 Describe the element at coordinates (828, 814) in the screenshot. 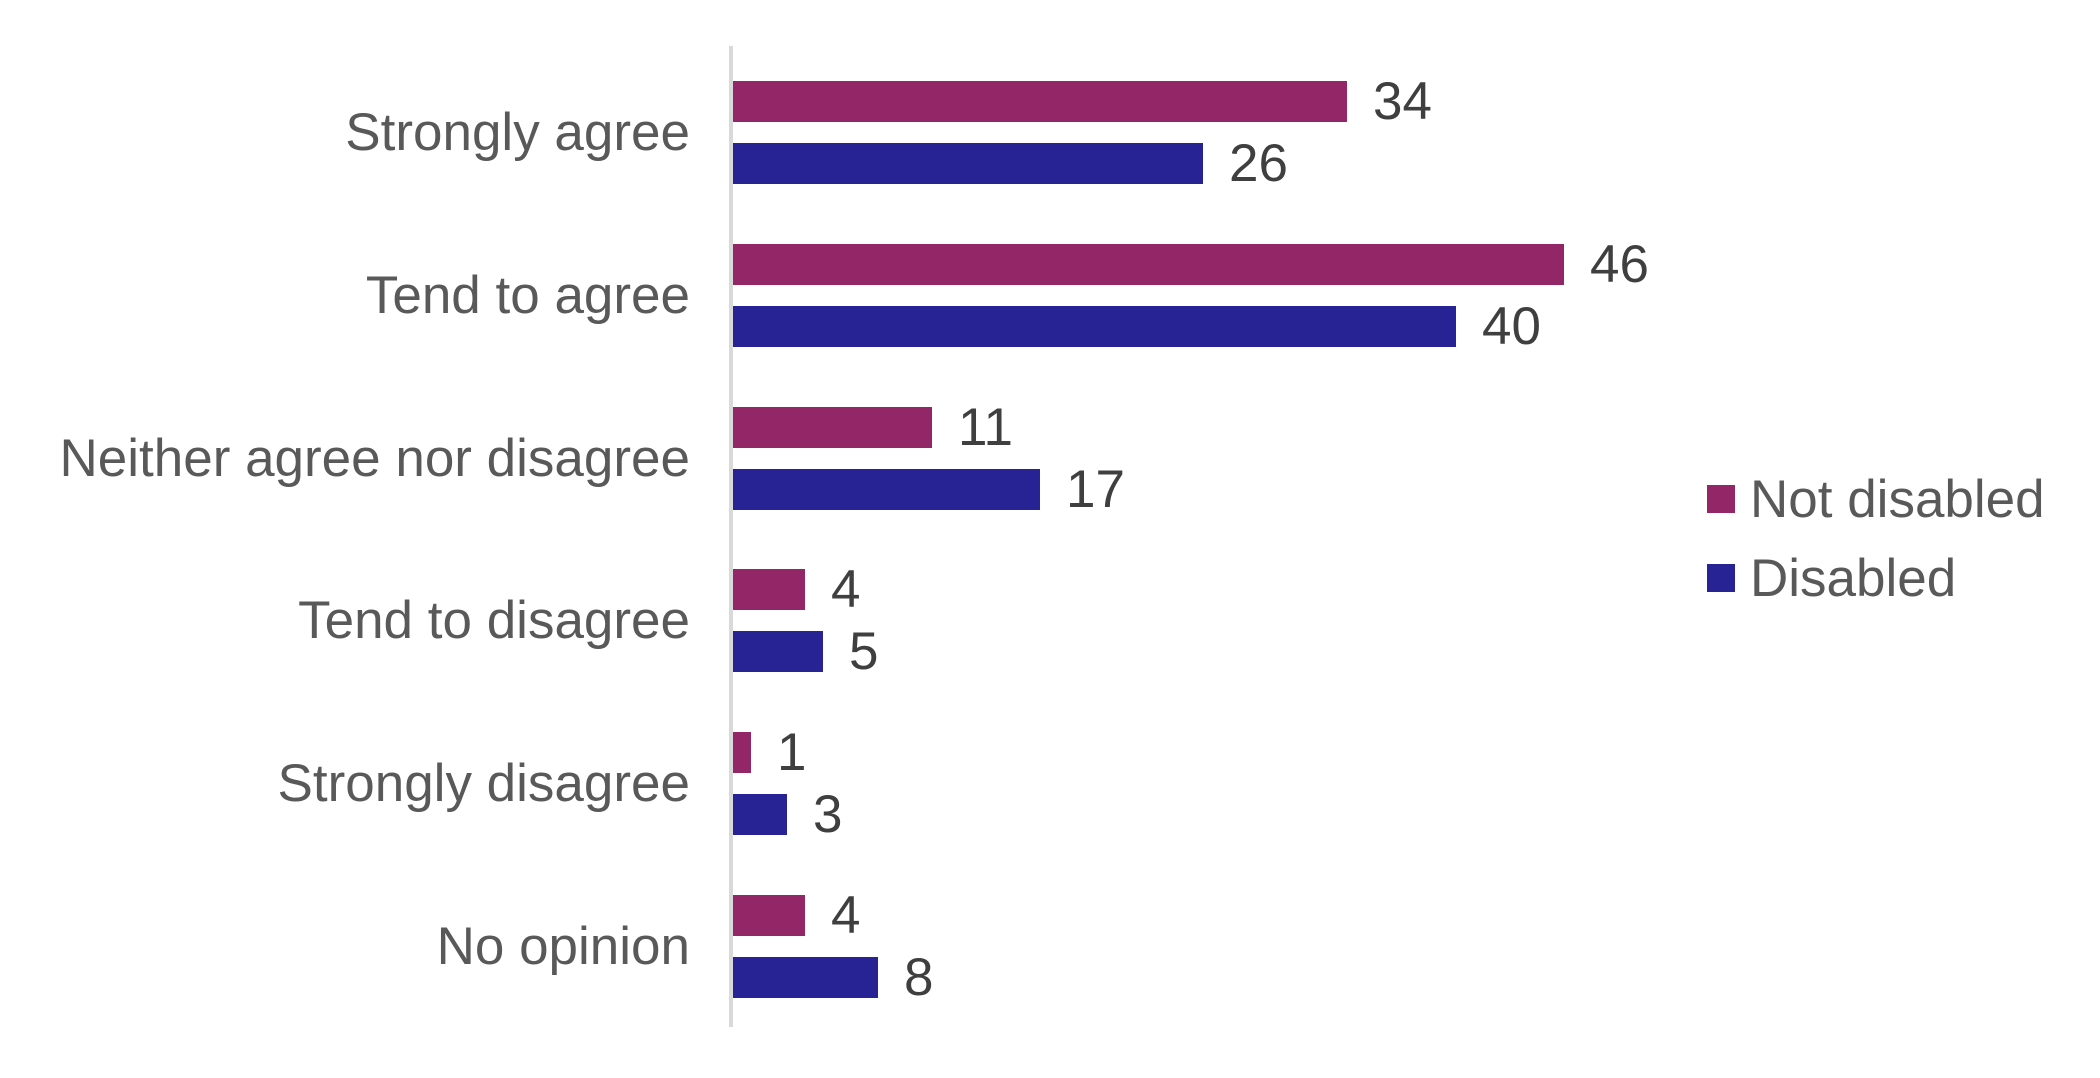

I see `value-label: 3` at that location.